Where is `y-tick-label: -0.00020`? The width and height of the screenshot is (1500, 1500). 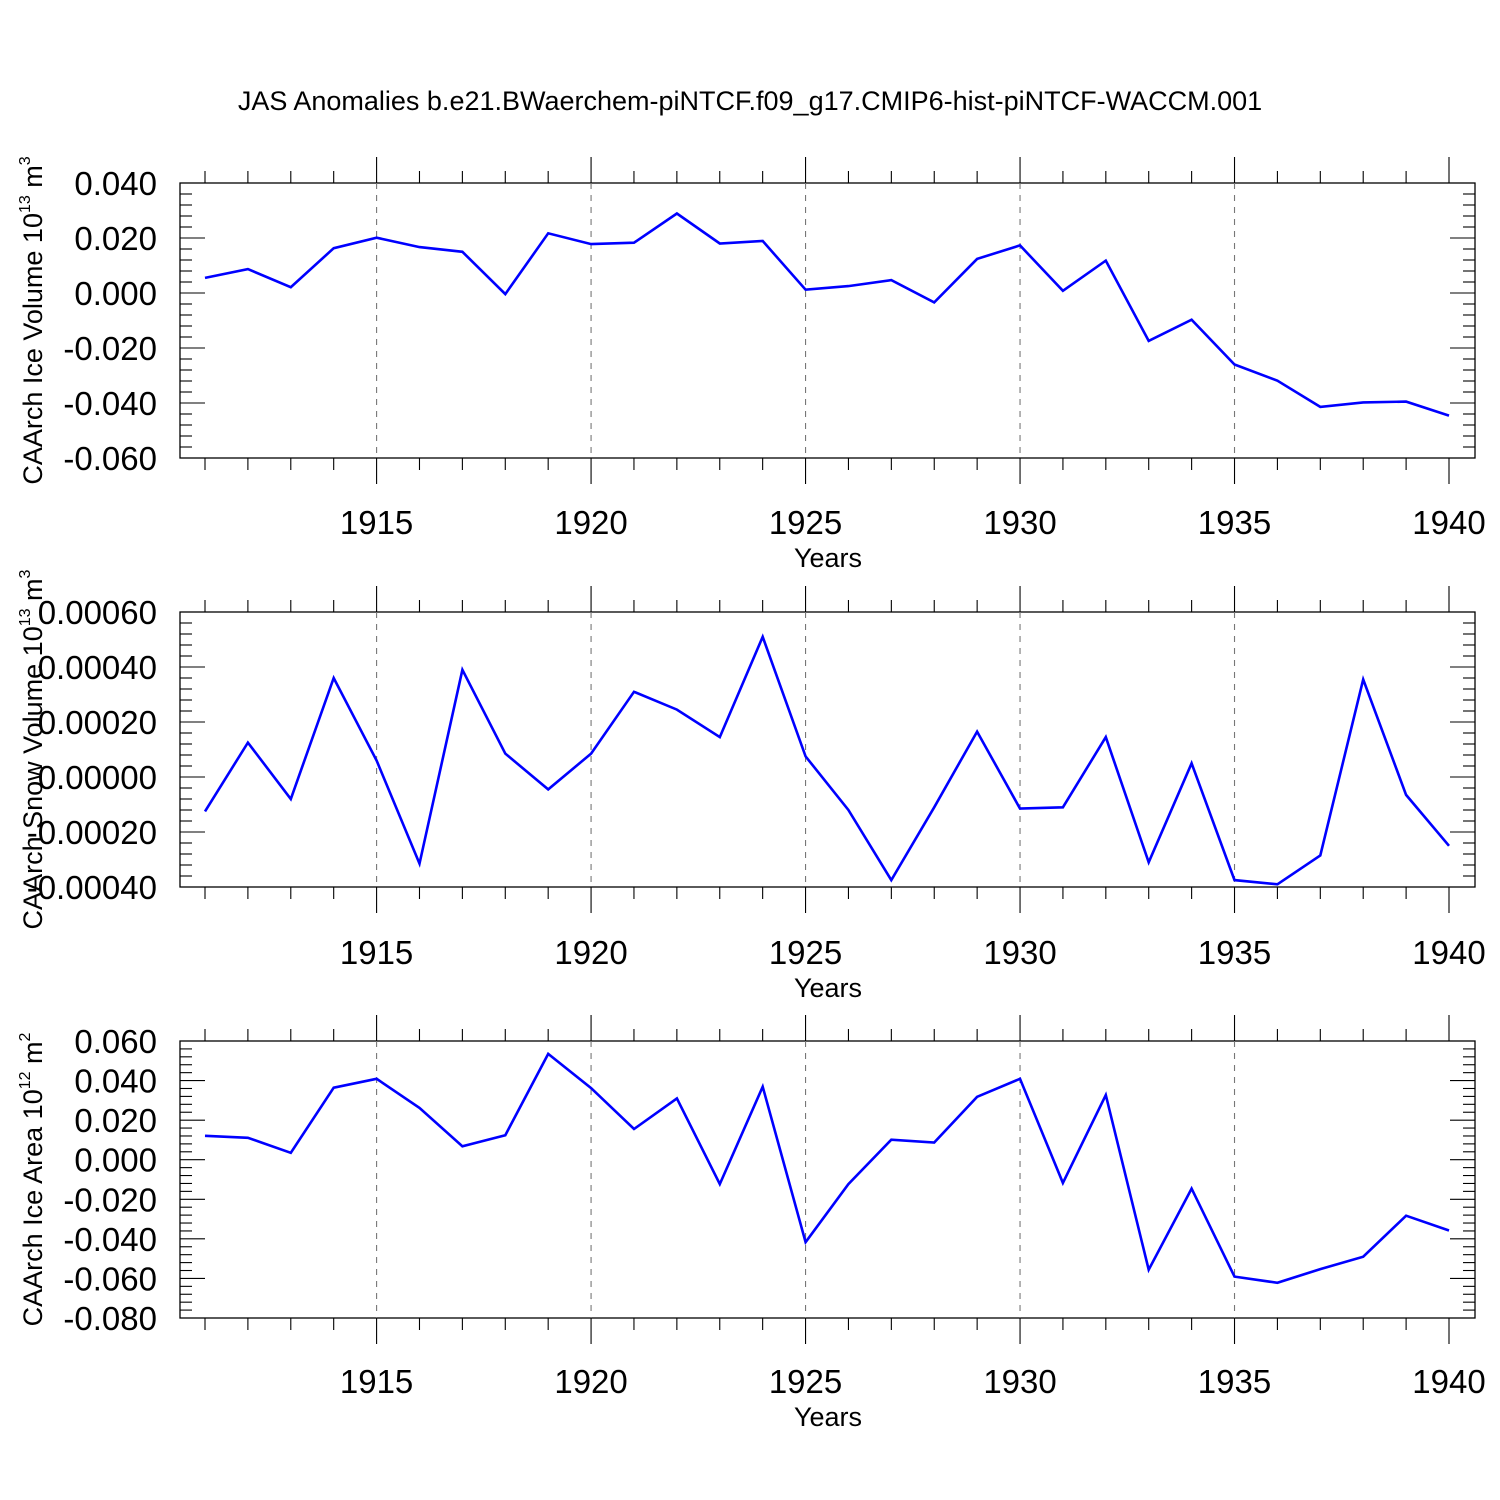 y-tick-label: -0.00020 is located at coordinates (92, 832).